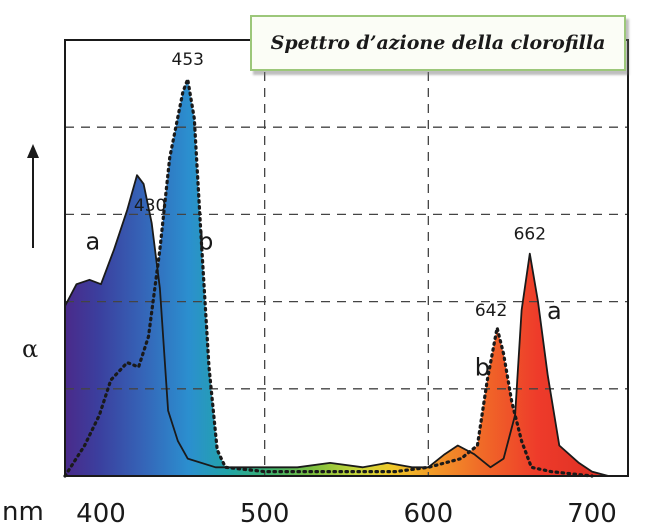  What do you see at coordinates (265, 514) in the screenshot?
I see `x-tick-label-500: 500` at bounding box center [265, 514].